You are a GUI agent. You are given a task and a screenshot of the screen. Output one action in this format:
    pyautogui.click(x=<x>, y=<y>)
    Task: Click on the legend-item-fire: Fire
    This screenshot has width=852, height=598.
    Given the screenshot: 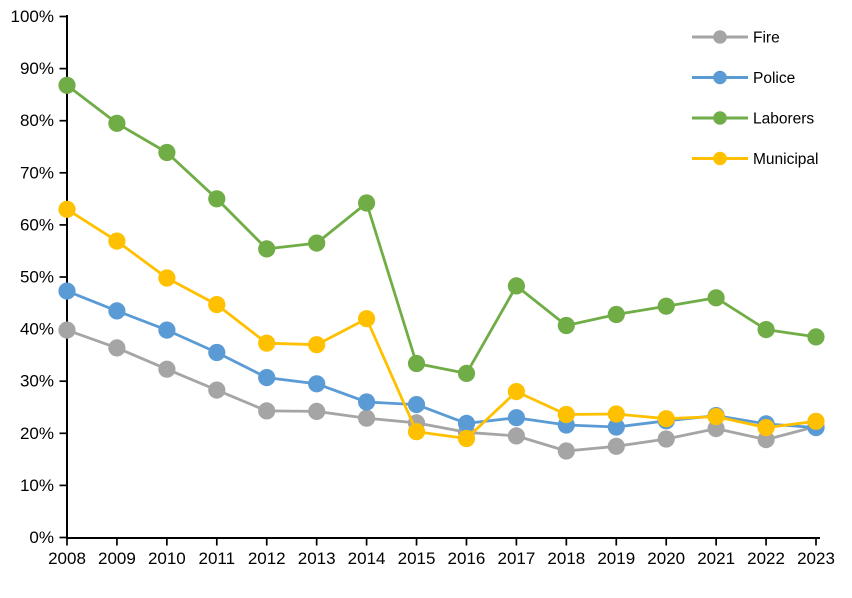 What is the action you would take?
    pyautogui.click(x=736, y=38)
    